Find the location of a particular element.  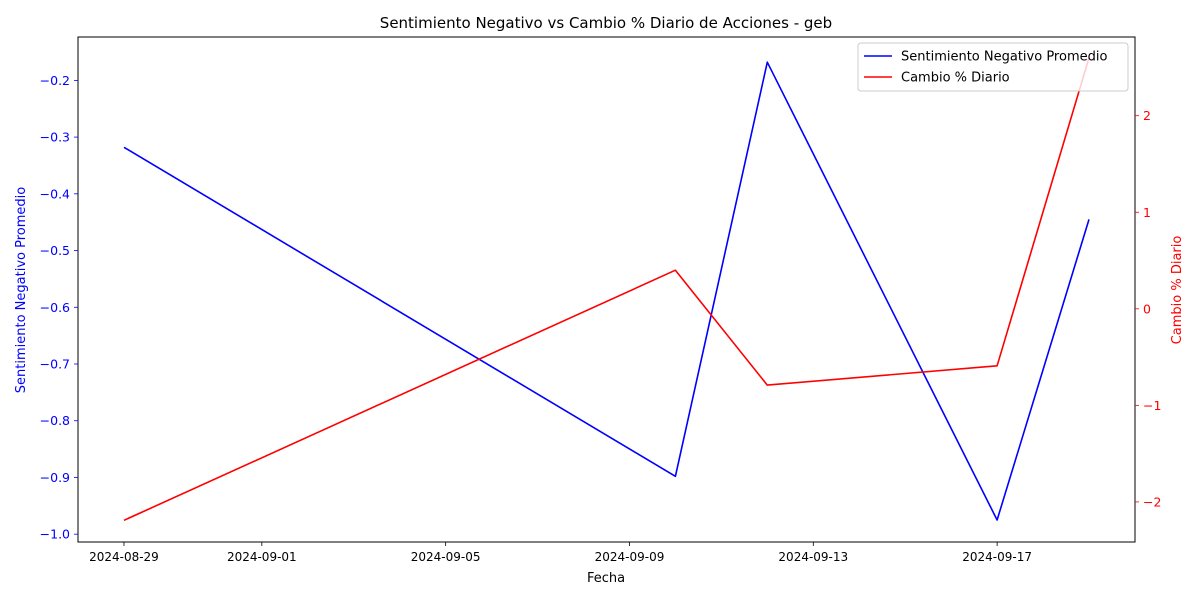

y-left-tick-label: −0.5 is located at coordinates (55, 250).